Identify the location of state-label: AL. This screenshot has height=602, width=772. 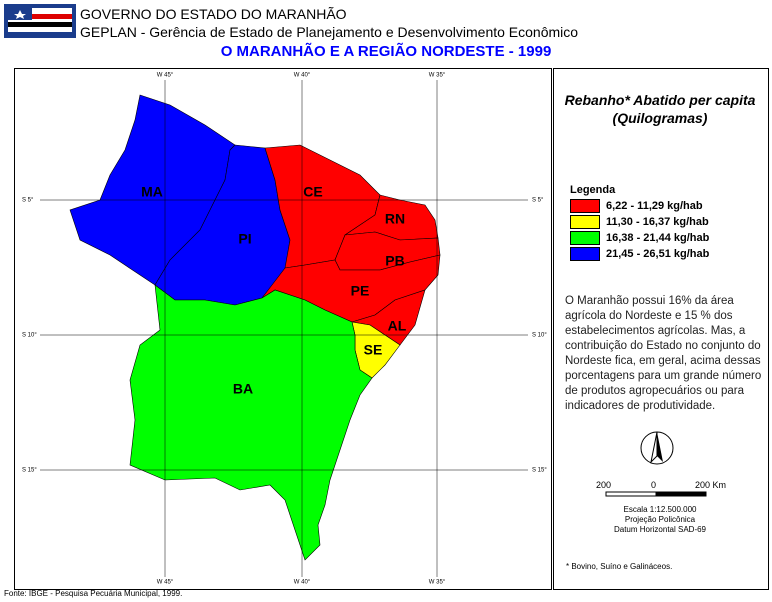
(397, 326).